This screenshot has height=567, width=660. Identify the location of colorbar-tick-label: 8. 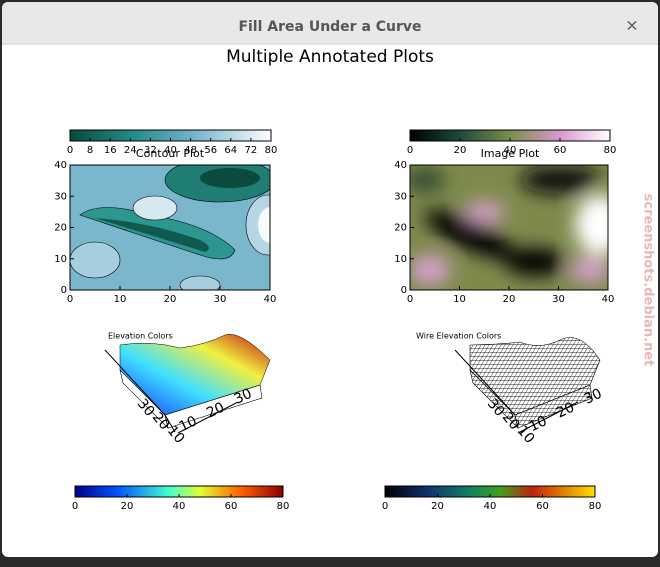
(90, 150).